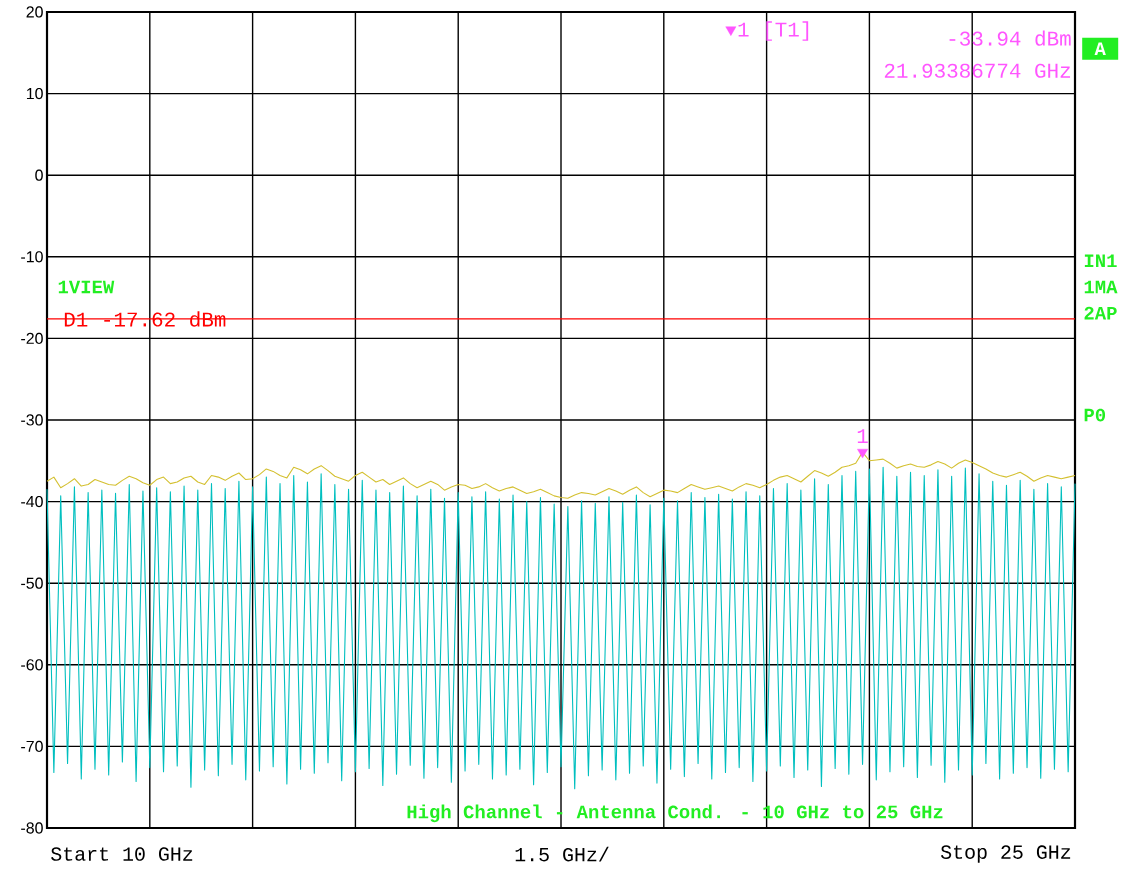 The image size is (1127, 869). What do you see at coordinates (32, 583) in the screenshot?
I see `y-tick-label: -50` at bounding box center [32, 583].